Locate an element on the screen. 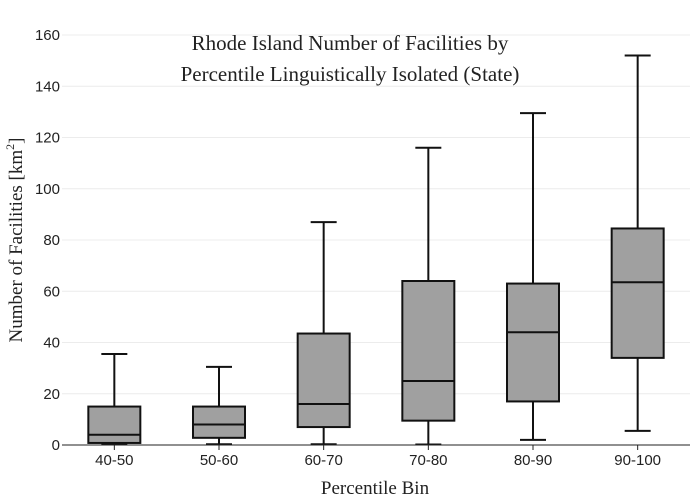 This screenshot has width=700, height=500. x-tick-labels: 40-50 50-60 60-70 70-80 80-90 90-100 is located at coordinates (378, 457).